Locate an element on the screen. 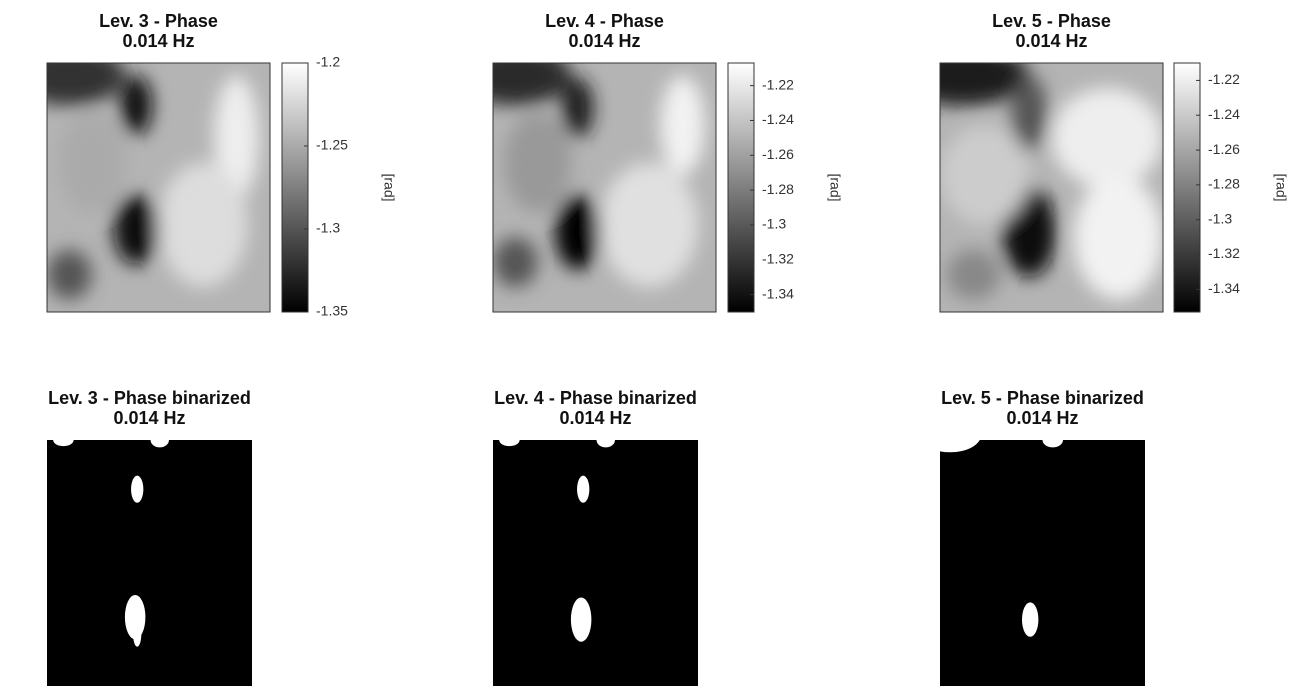 The height and width of the screenshot is (686, 1289). panel-title: Lev. 5 - Phase binarized is located at coordinates (1042, 398).